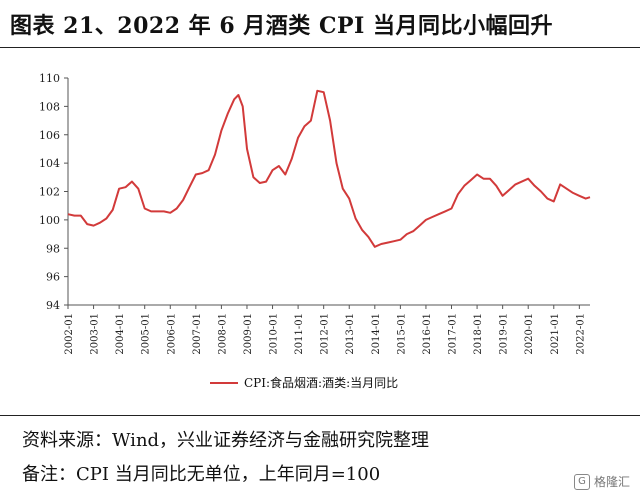 The height and width of the screenshot is (498, 640). I want to click on x-tick-label: 2012-01, so click(325, 334).